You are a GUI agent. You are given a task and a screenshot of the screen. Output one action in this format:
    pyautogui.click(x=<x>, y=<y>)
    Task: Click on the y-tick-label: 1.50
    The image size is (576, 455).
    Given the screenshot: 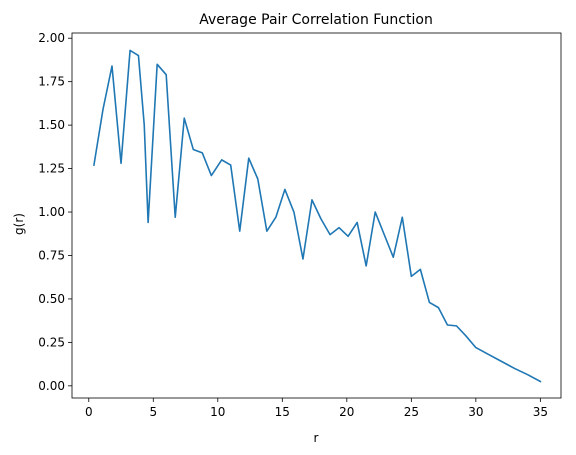 What is the action you would take?
    pyautogui.click(x=51, y=125)
    